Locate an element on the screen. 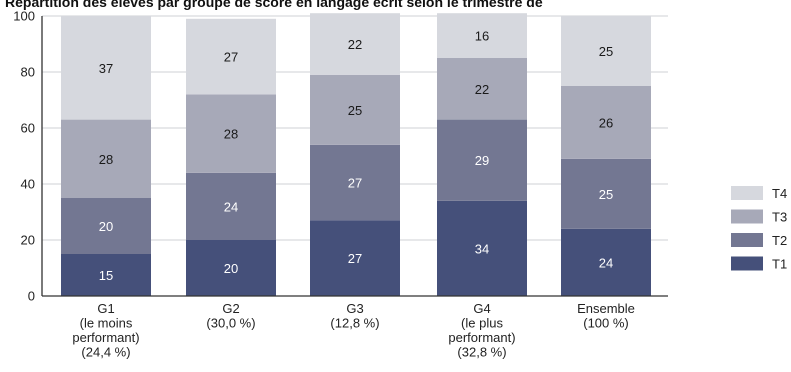  y-tick-label: 40 is located at coordinates (28, 184).